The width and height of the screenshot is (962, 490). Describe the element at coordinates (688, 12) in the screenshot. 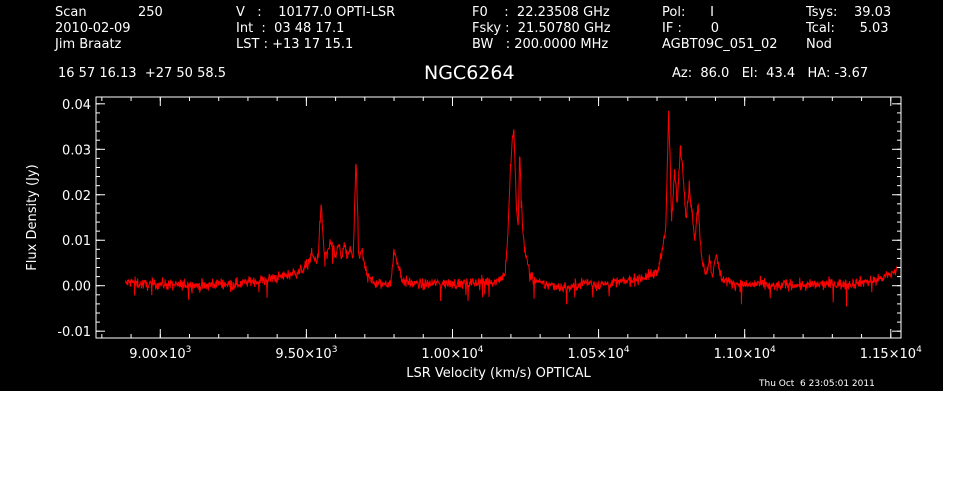

I see `pol: Pol: I` at that location.